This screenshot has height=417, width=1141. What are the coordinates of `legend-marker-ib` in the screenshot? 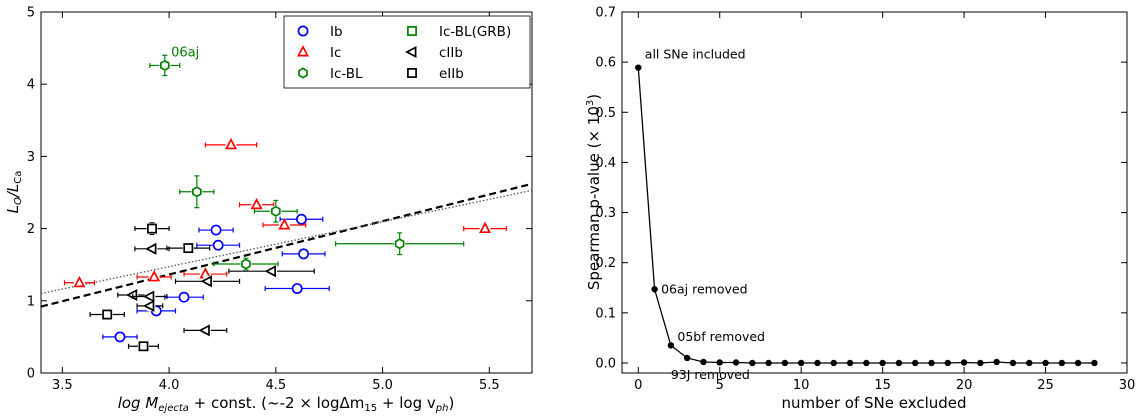 It's located at (303, 31).